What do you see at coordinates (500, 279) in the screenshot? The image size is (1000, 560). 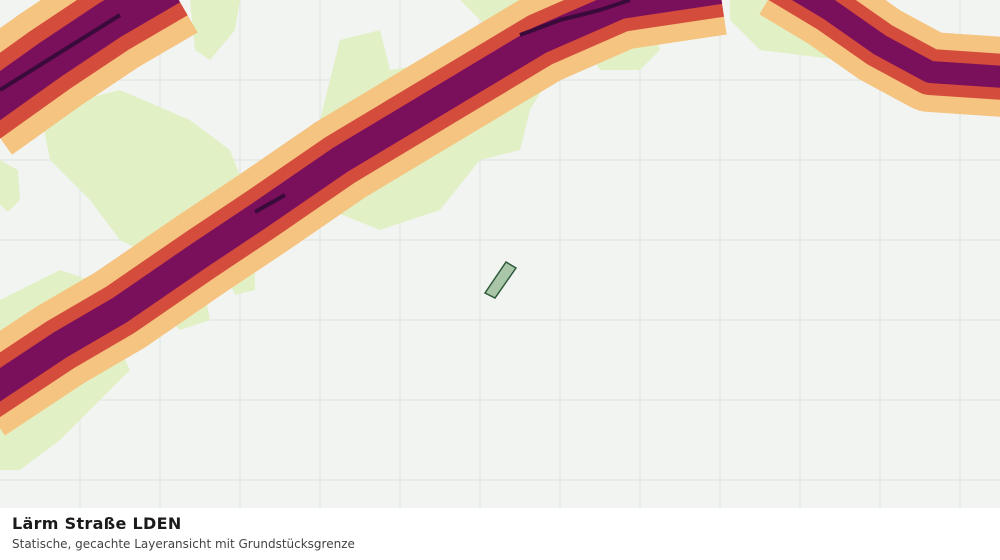 I see `parcel-boundary` at bounding box center [500, 279].